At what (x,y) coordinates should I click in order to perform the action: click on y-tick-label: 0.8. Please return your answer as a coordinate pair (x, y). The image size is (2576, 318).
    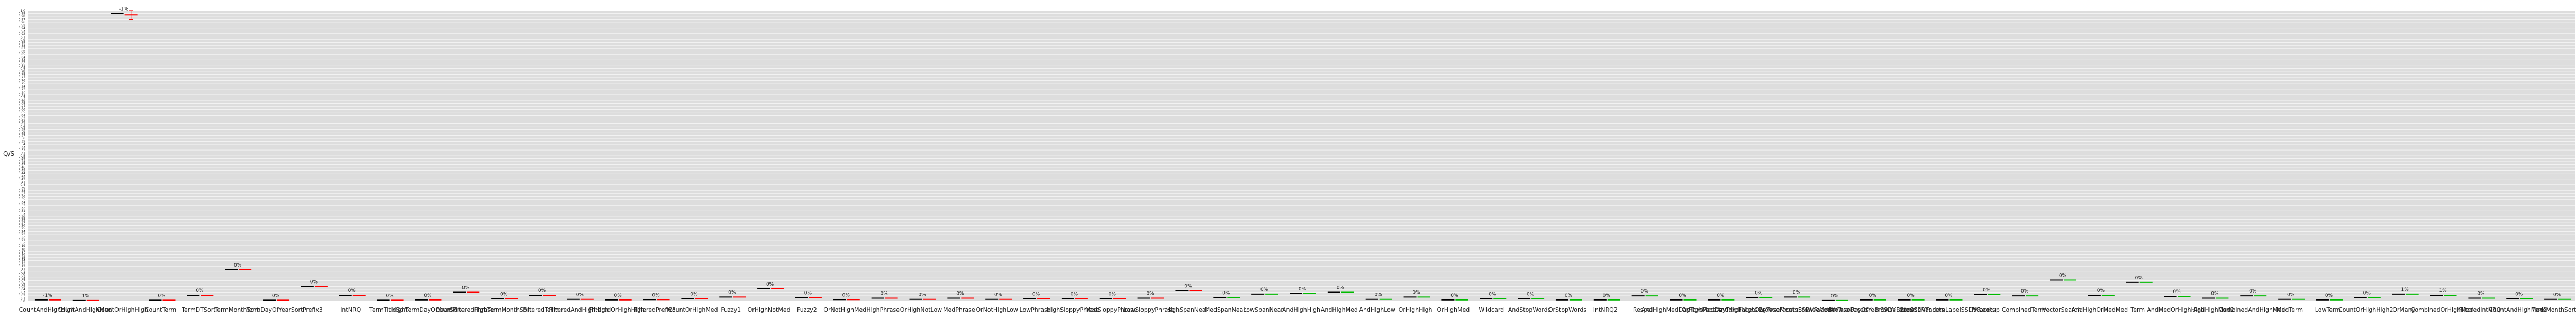
    Looking at the image, I should click on (22, 69).